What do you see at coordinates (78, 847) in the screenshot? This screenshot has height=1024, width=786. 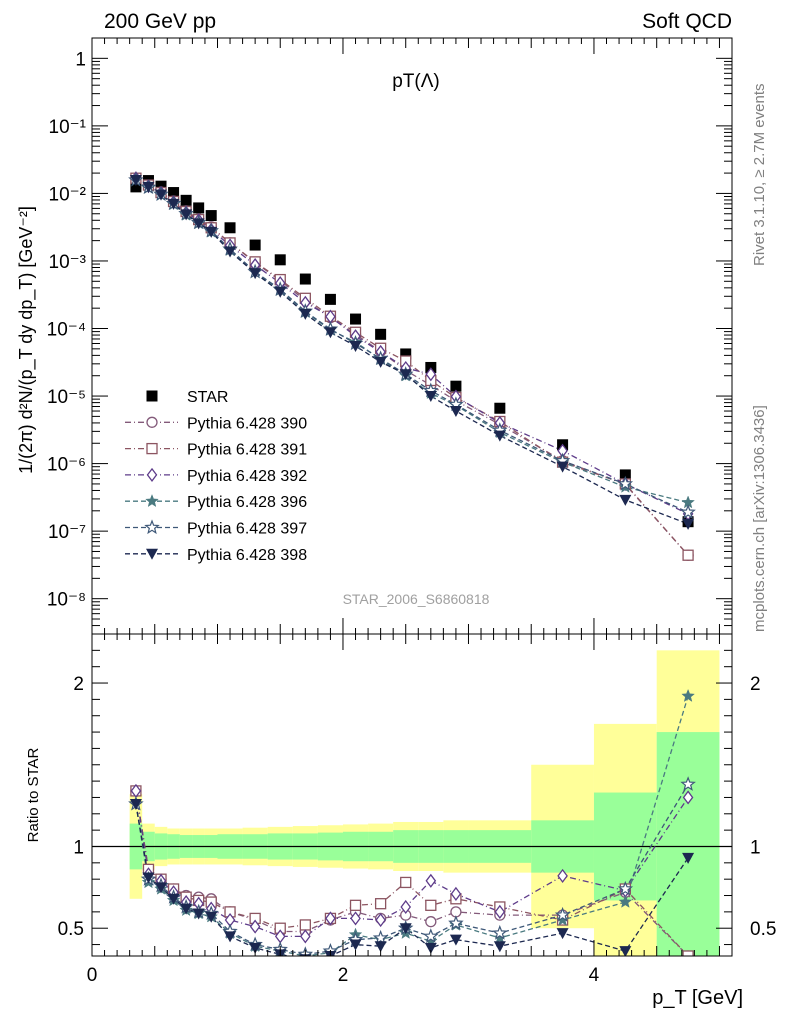 I see `ratio-y-tick-label-left: 1` at bounding box center [78, 847].